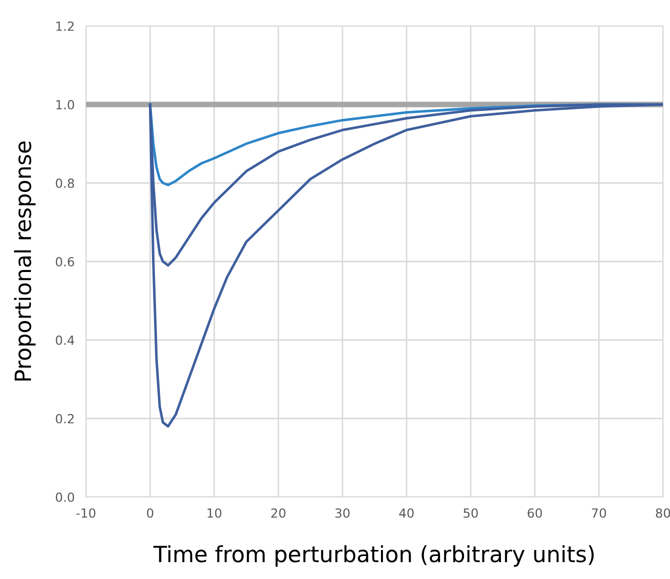 Image resolution: width=670 pixels, height=579 pixels. Describe the element at coordinates (25, 261) in the screenshot. I see `y-axis-title: Proportional response` at that location.